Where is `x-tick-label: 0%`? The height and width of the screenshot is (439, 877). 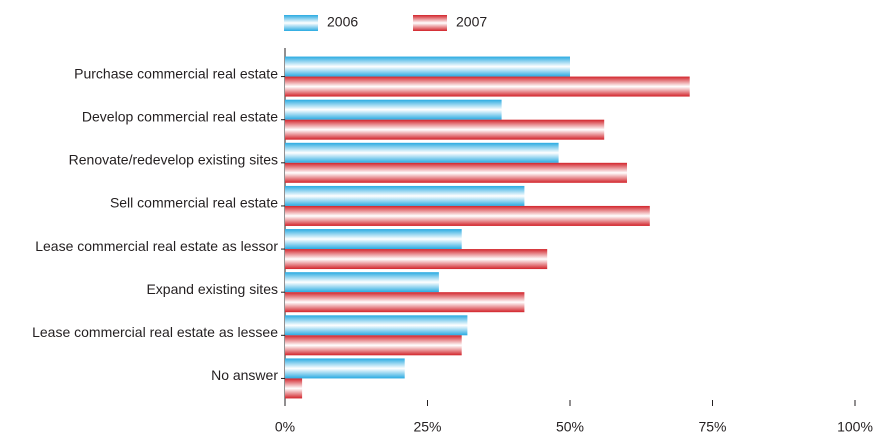
x-tick-label: 0% is located at coordinates (285, 427).